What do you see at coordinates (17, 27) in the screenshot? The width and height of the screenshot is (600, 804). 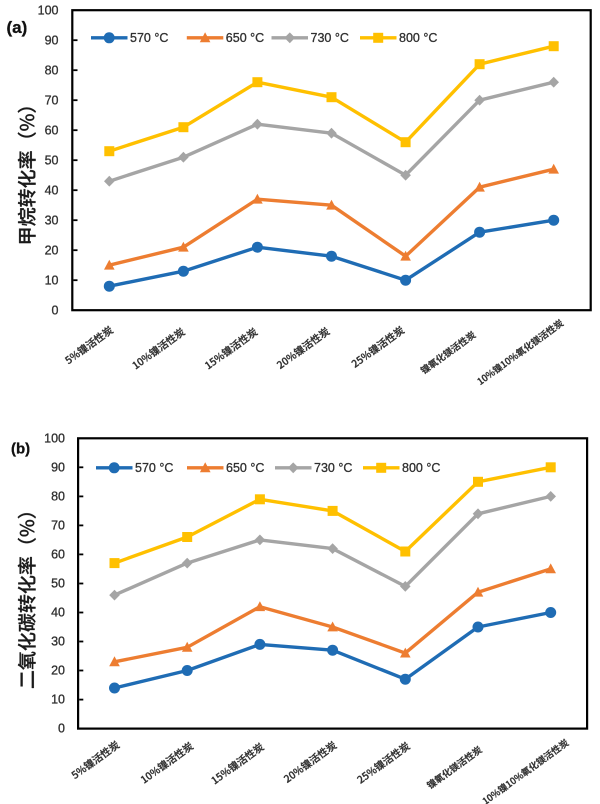 I see `svg-text: (a)` at bounding box center [17, 27].